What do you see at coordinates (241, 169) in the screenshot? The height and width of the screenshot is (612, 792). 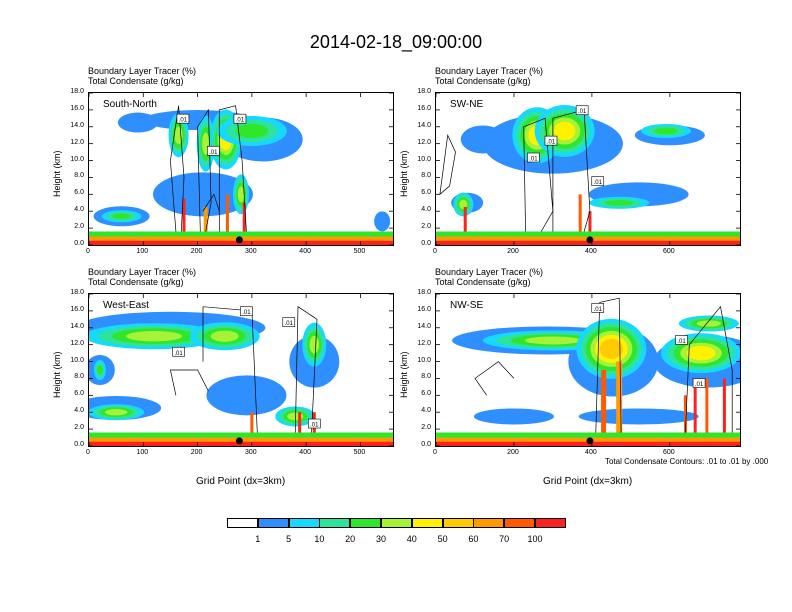 I see `plot-area: .01 .01 .01 South-North` at bounding box center [241, 169].